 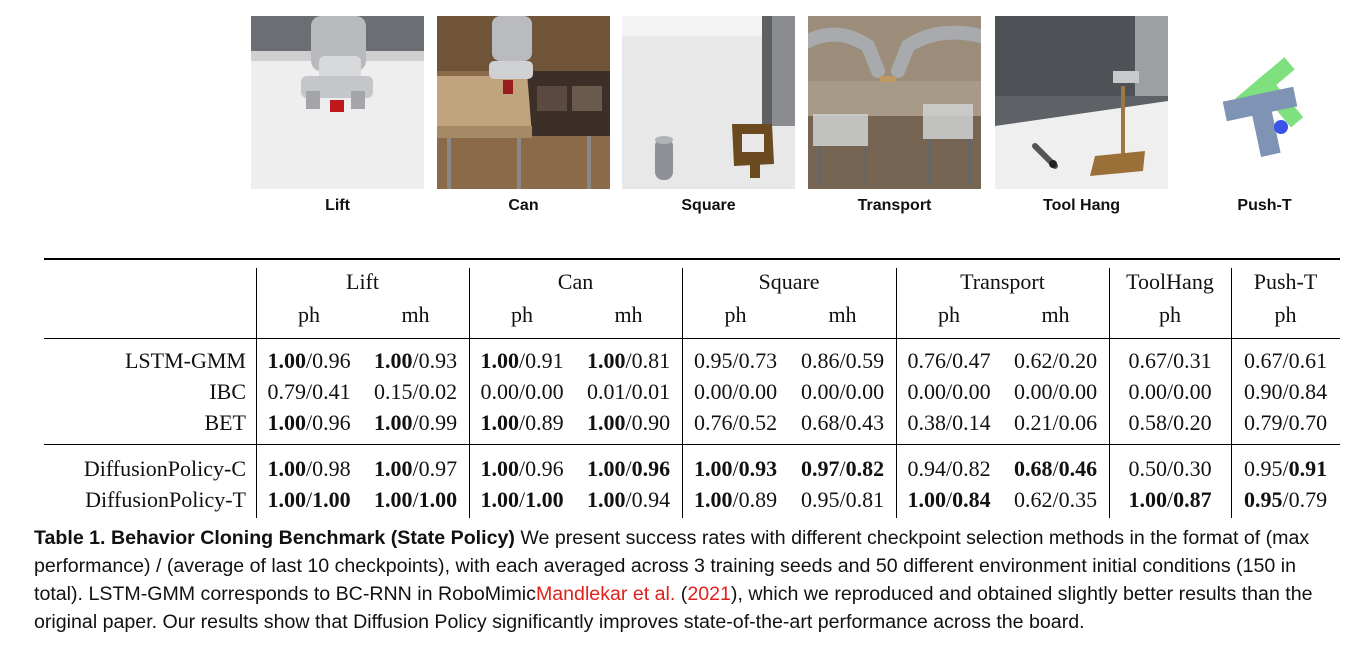 What do you see at coordinates (1081, 102) in the screenshot?
I see `tool-hang-image` at bounding box center [1081, 102].